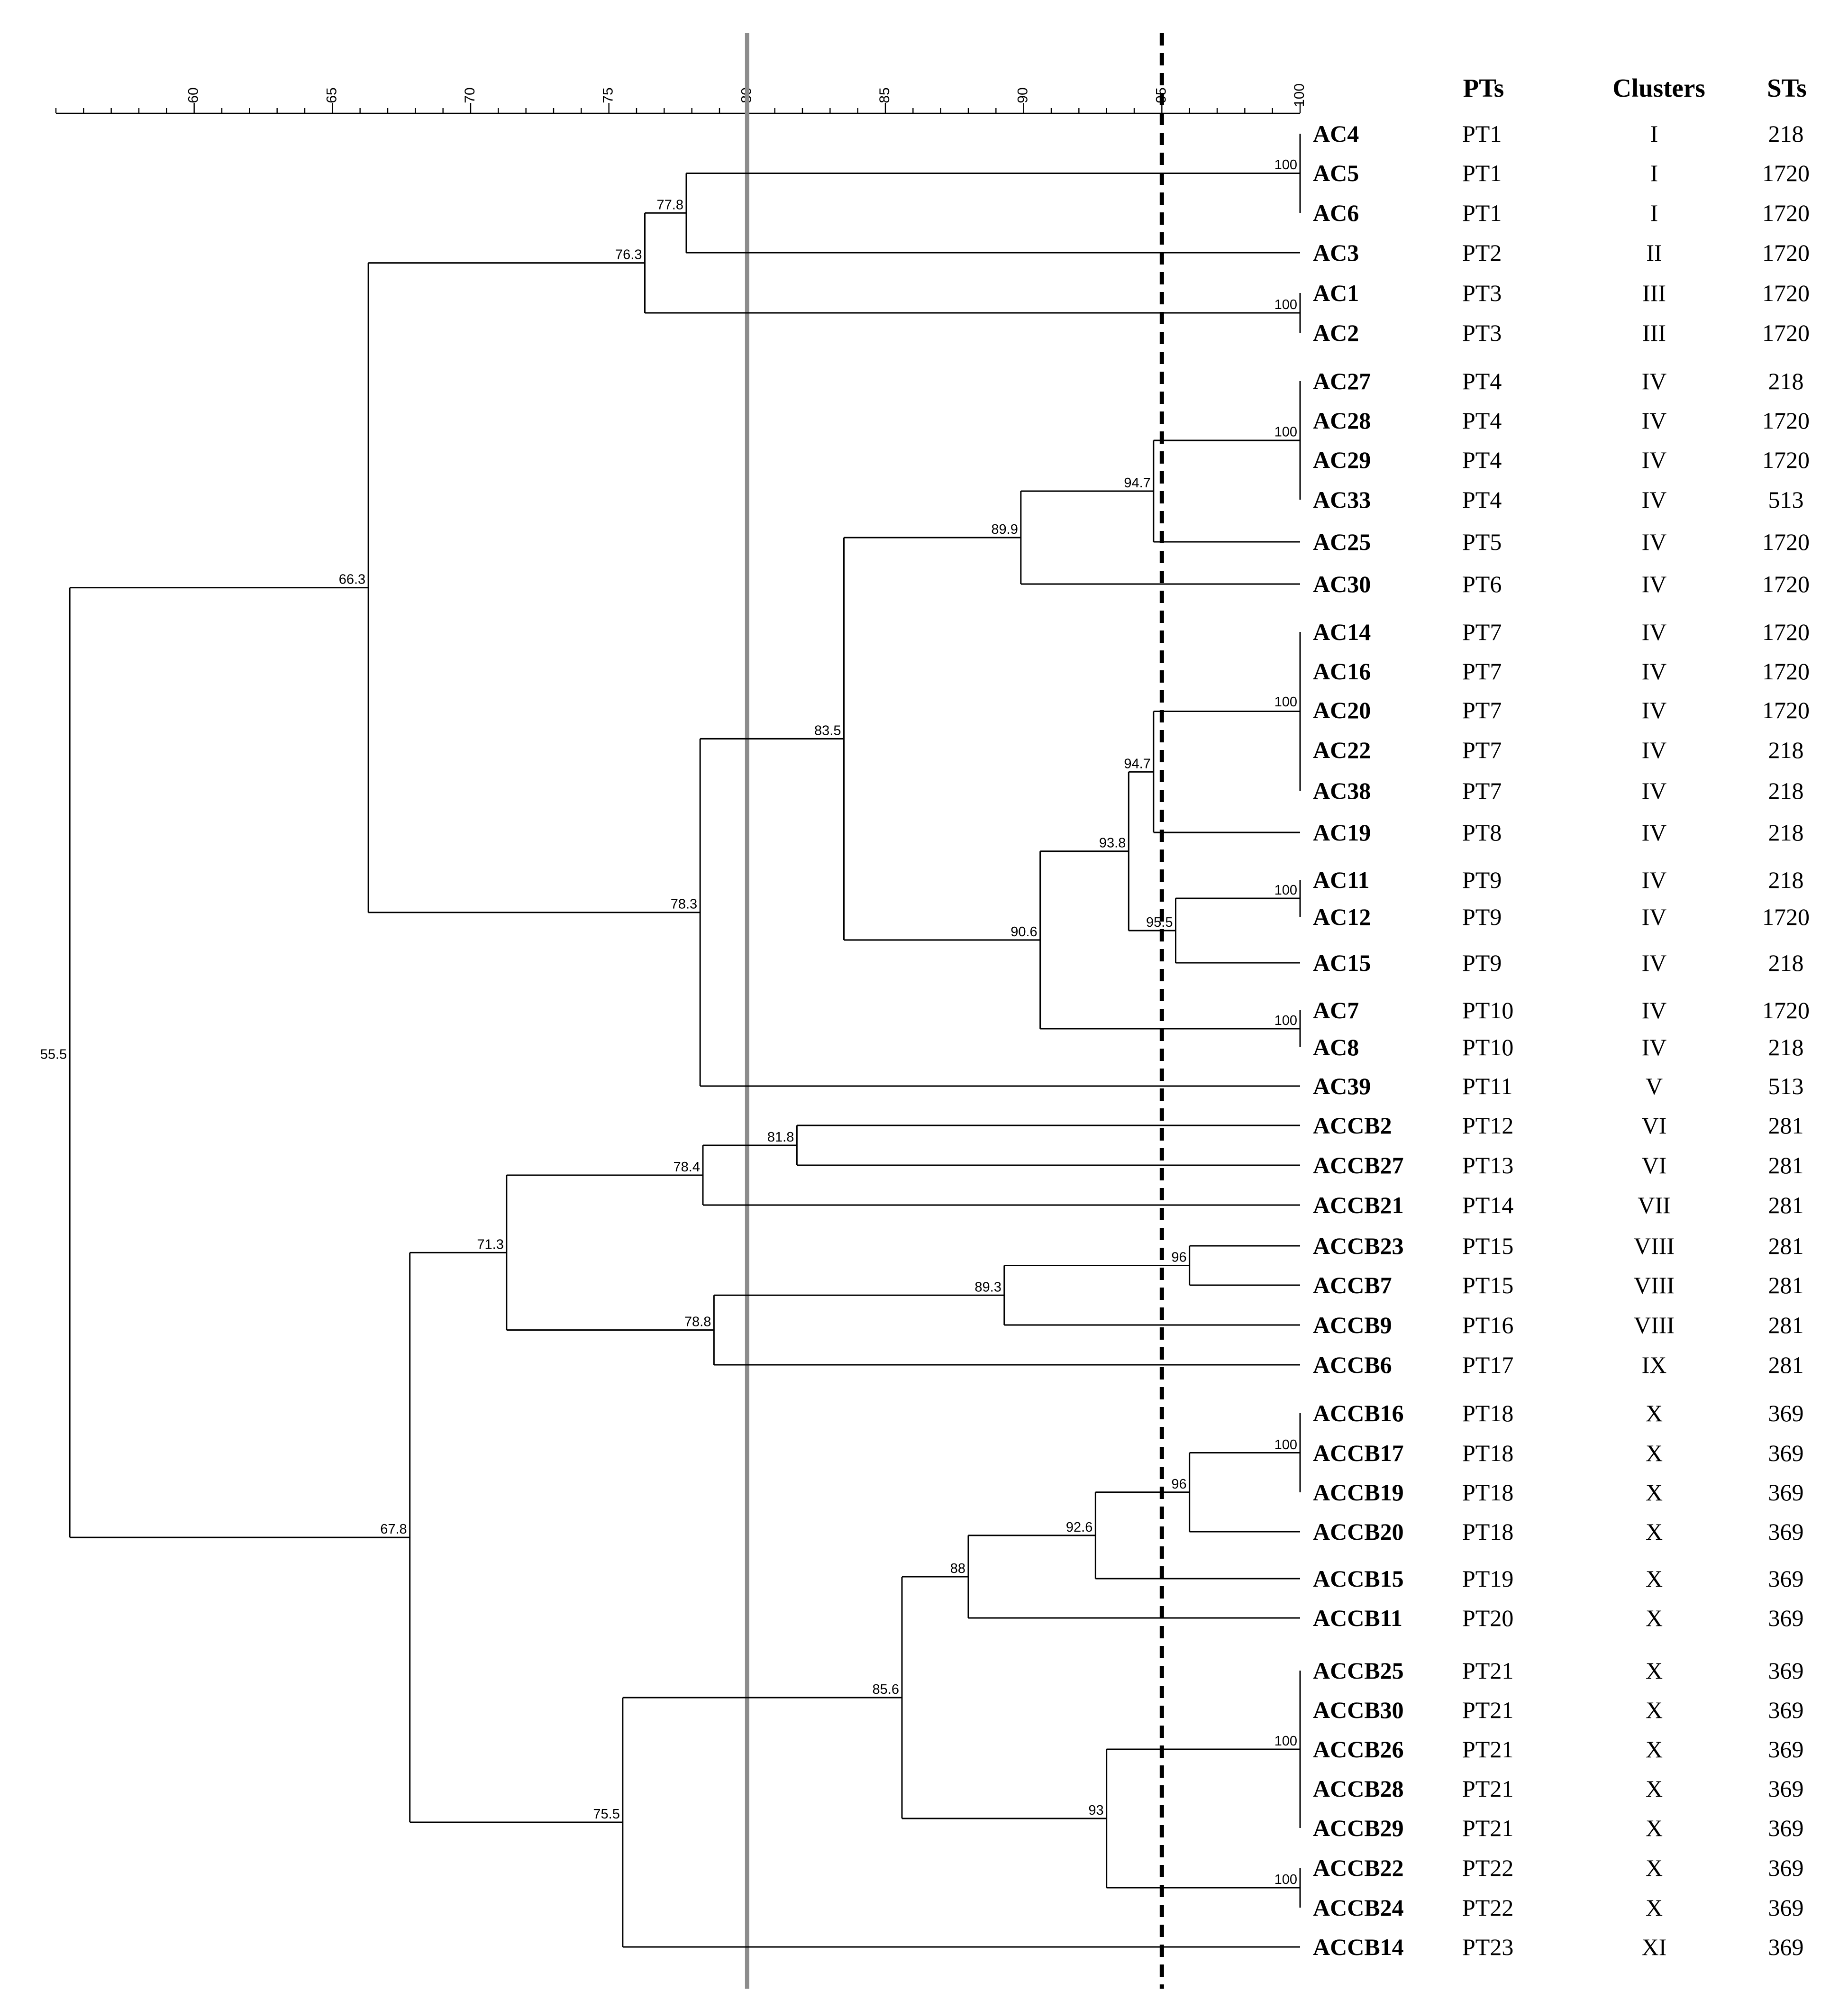 Image resolution: width=1848 pixels, height=2010 pixels. I want to click on similarity-axis: 6065707580859095100, so click(681, 98).